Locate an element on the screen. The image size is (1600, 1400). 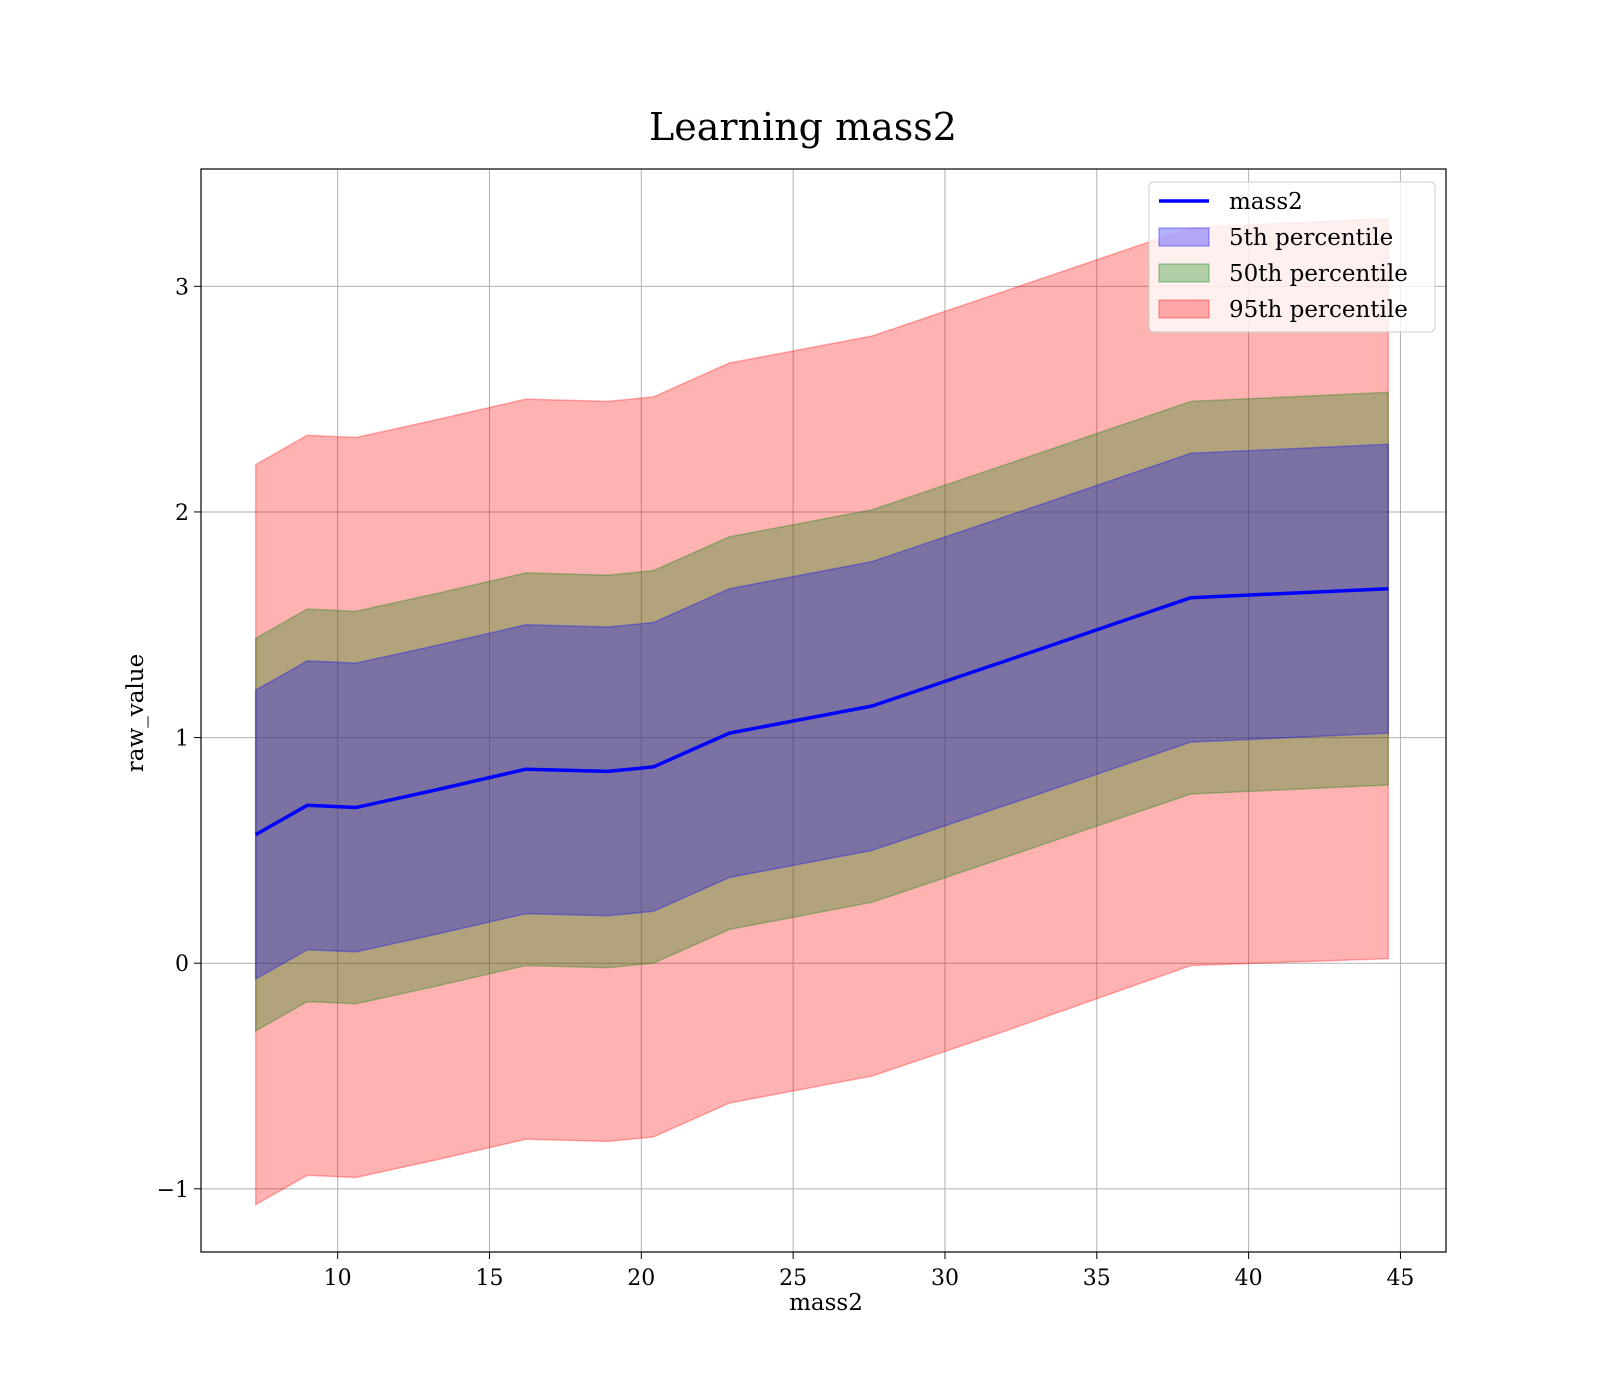
x-tick-label-4: 30 is located at coordinates (945, 1278).